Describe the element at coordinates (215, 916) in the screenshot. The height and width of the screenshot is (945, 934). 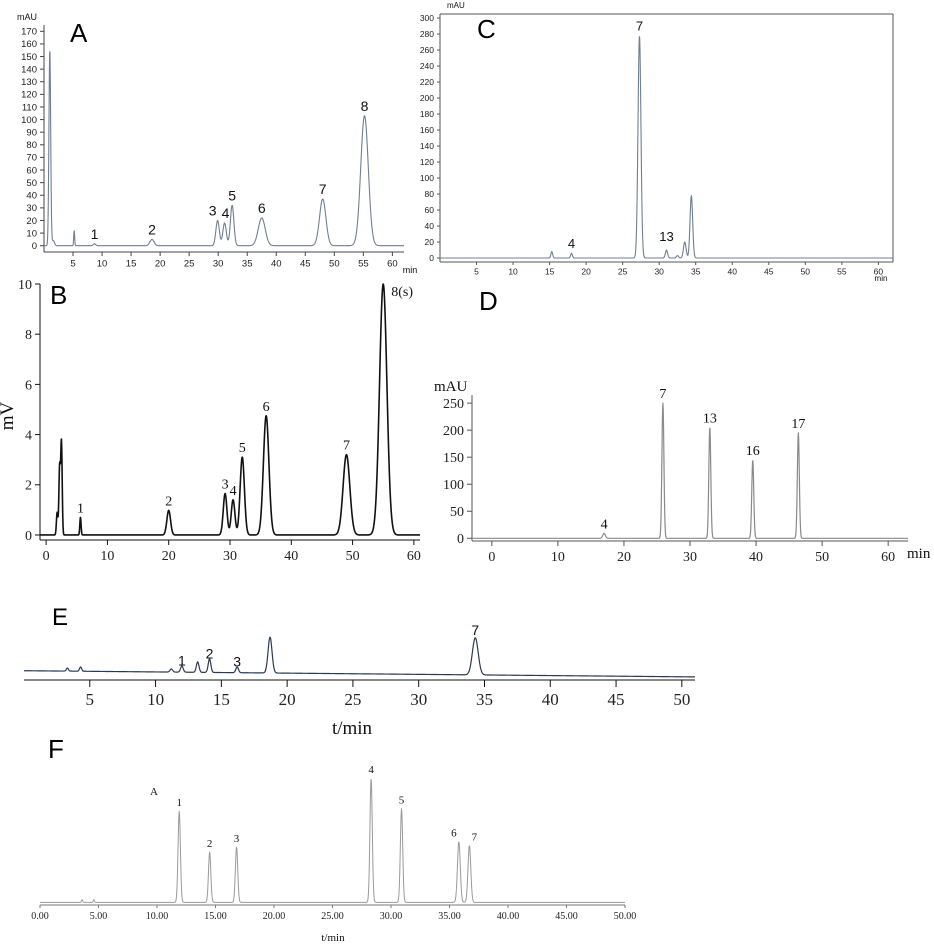
I see `x-tick-label: 15.00` at that location.